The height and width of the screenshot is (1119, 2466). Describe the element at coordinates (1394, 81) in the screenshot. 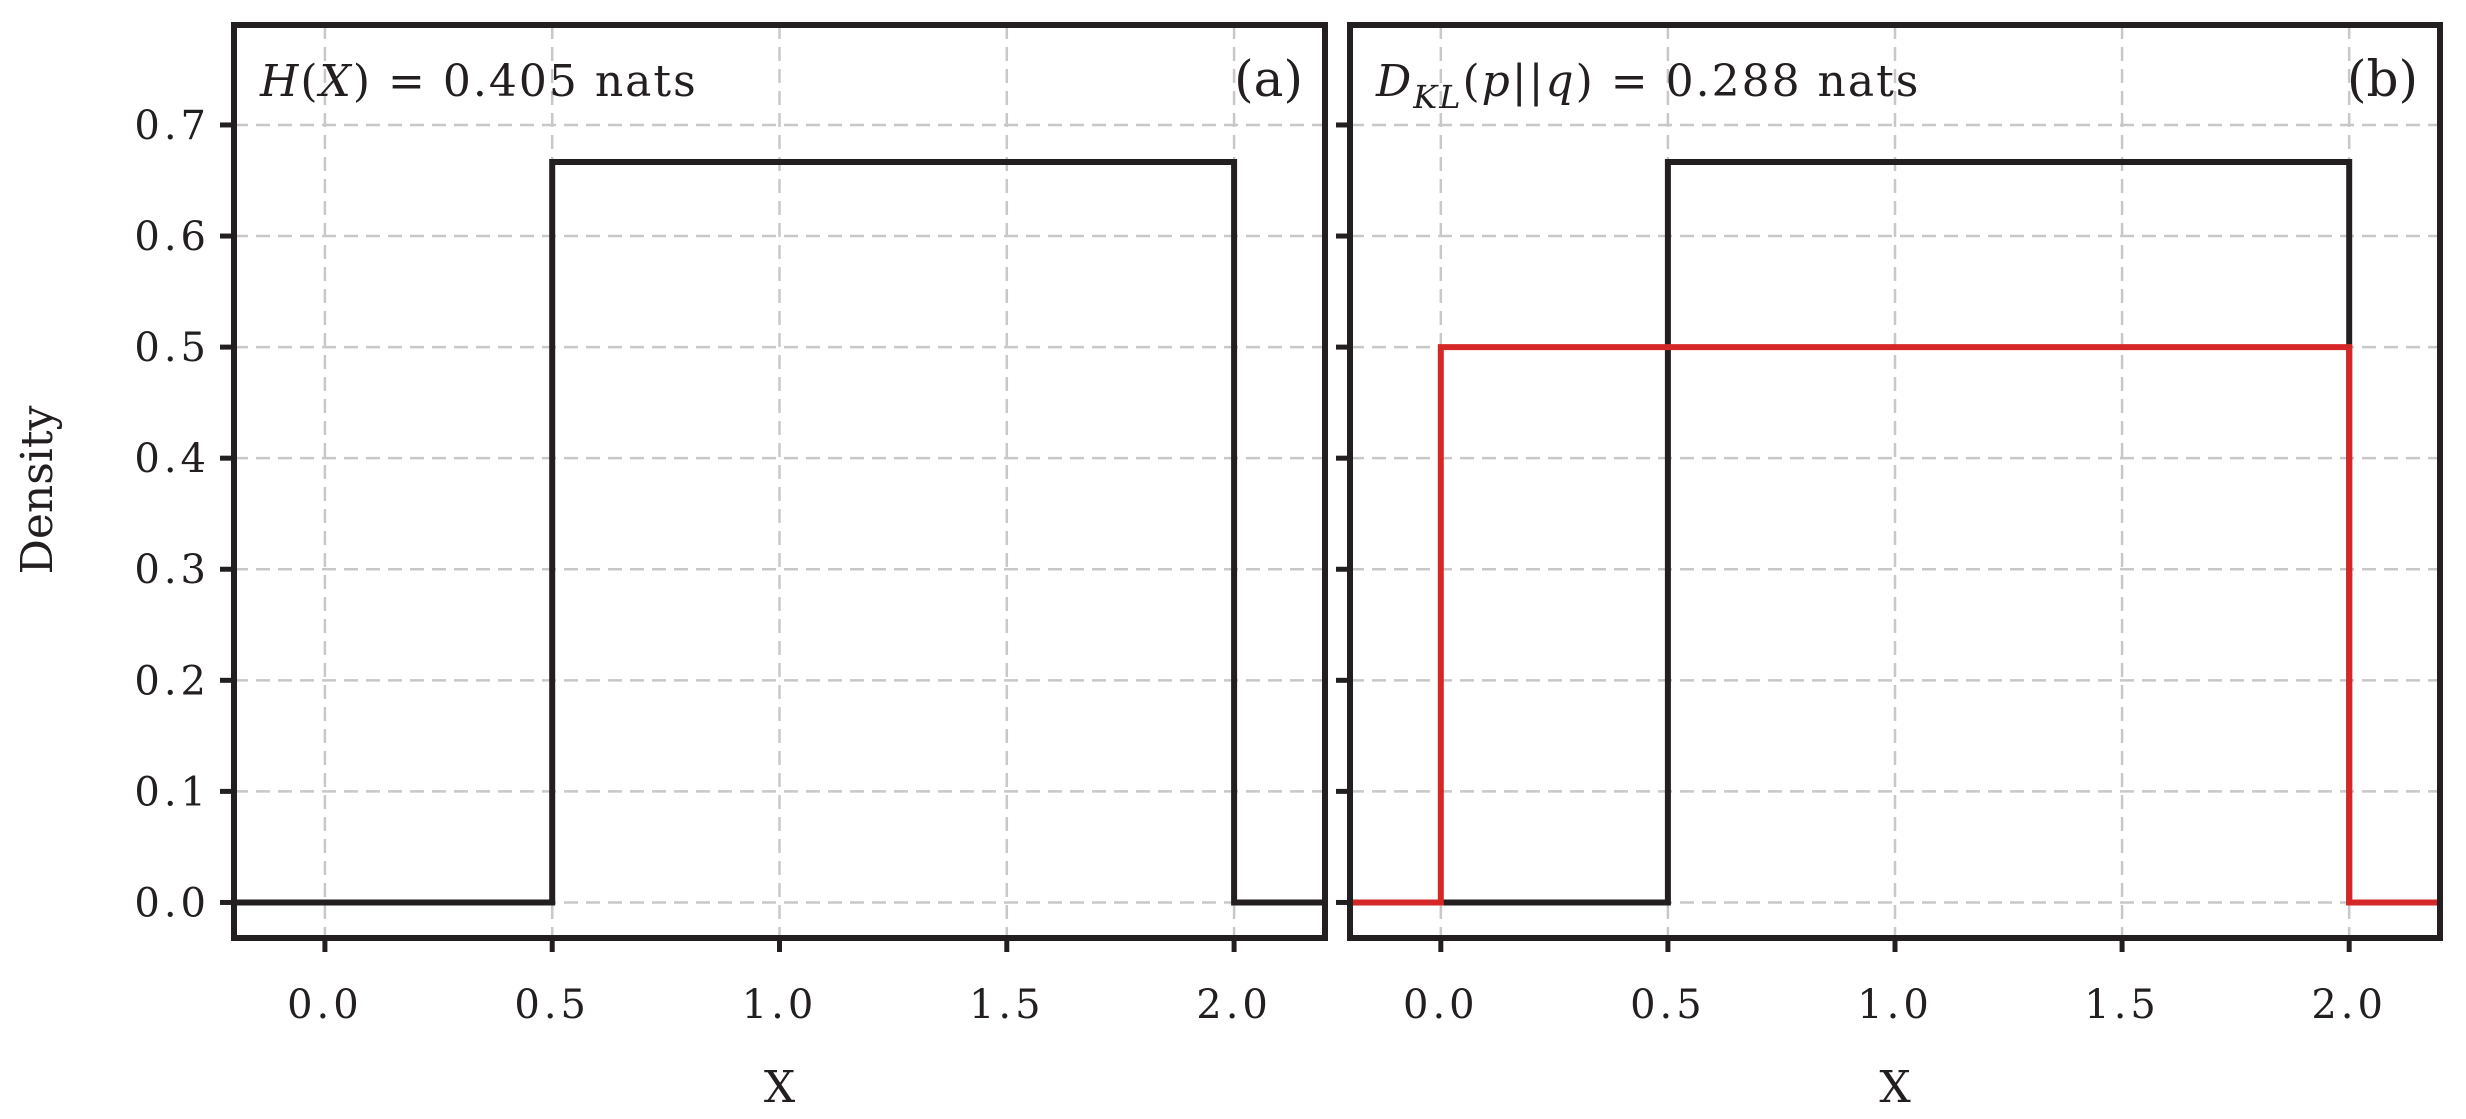

I see `panel-b-annotation-lhs: D` at that location.